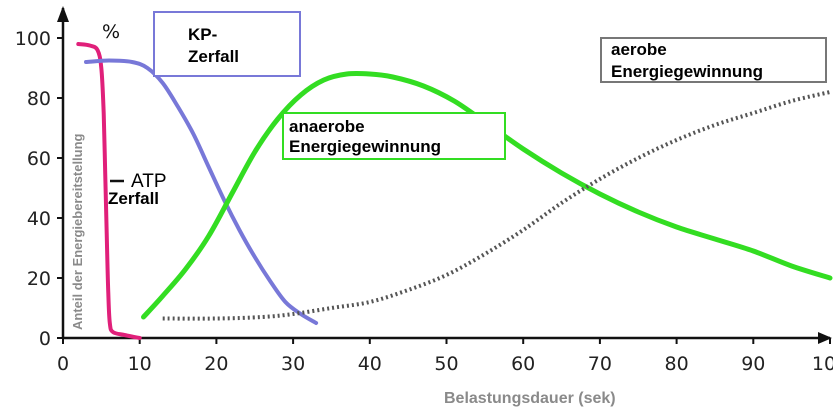 This screenshot has width=833, height=410. Describe the element at coordinates (825, 338) in the screenshot. I see `x-axis-arrow` at that location.